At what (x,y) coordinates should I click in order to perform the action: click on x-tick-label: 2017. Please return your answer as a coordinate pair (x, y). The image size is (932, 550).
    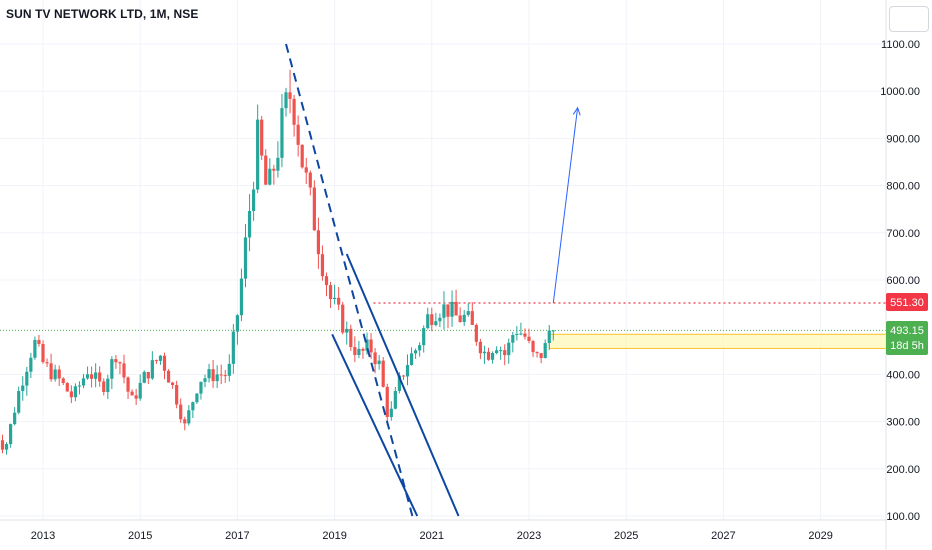
    Looking at the image, I should click on (237, 536).